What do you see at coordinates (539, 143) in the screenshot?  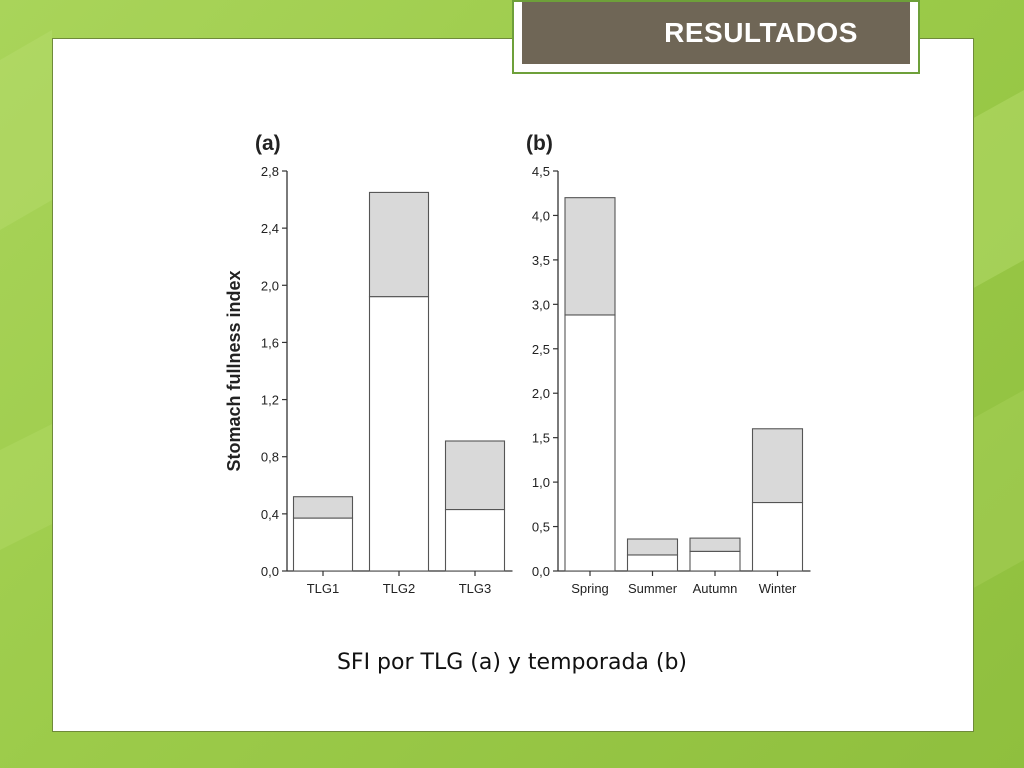 I see `panel-label: (b)` at bounding box center [539, 143].